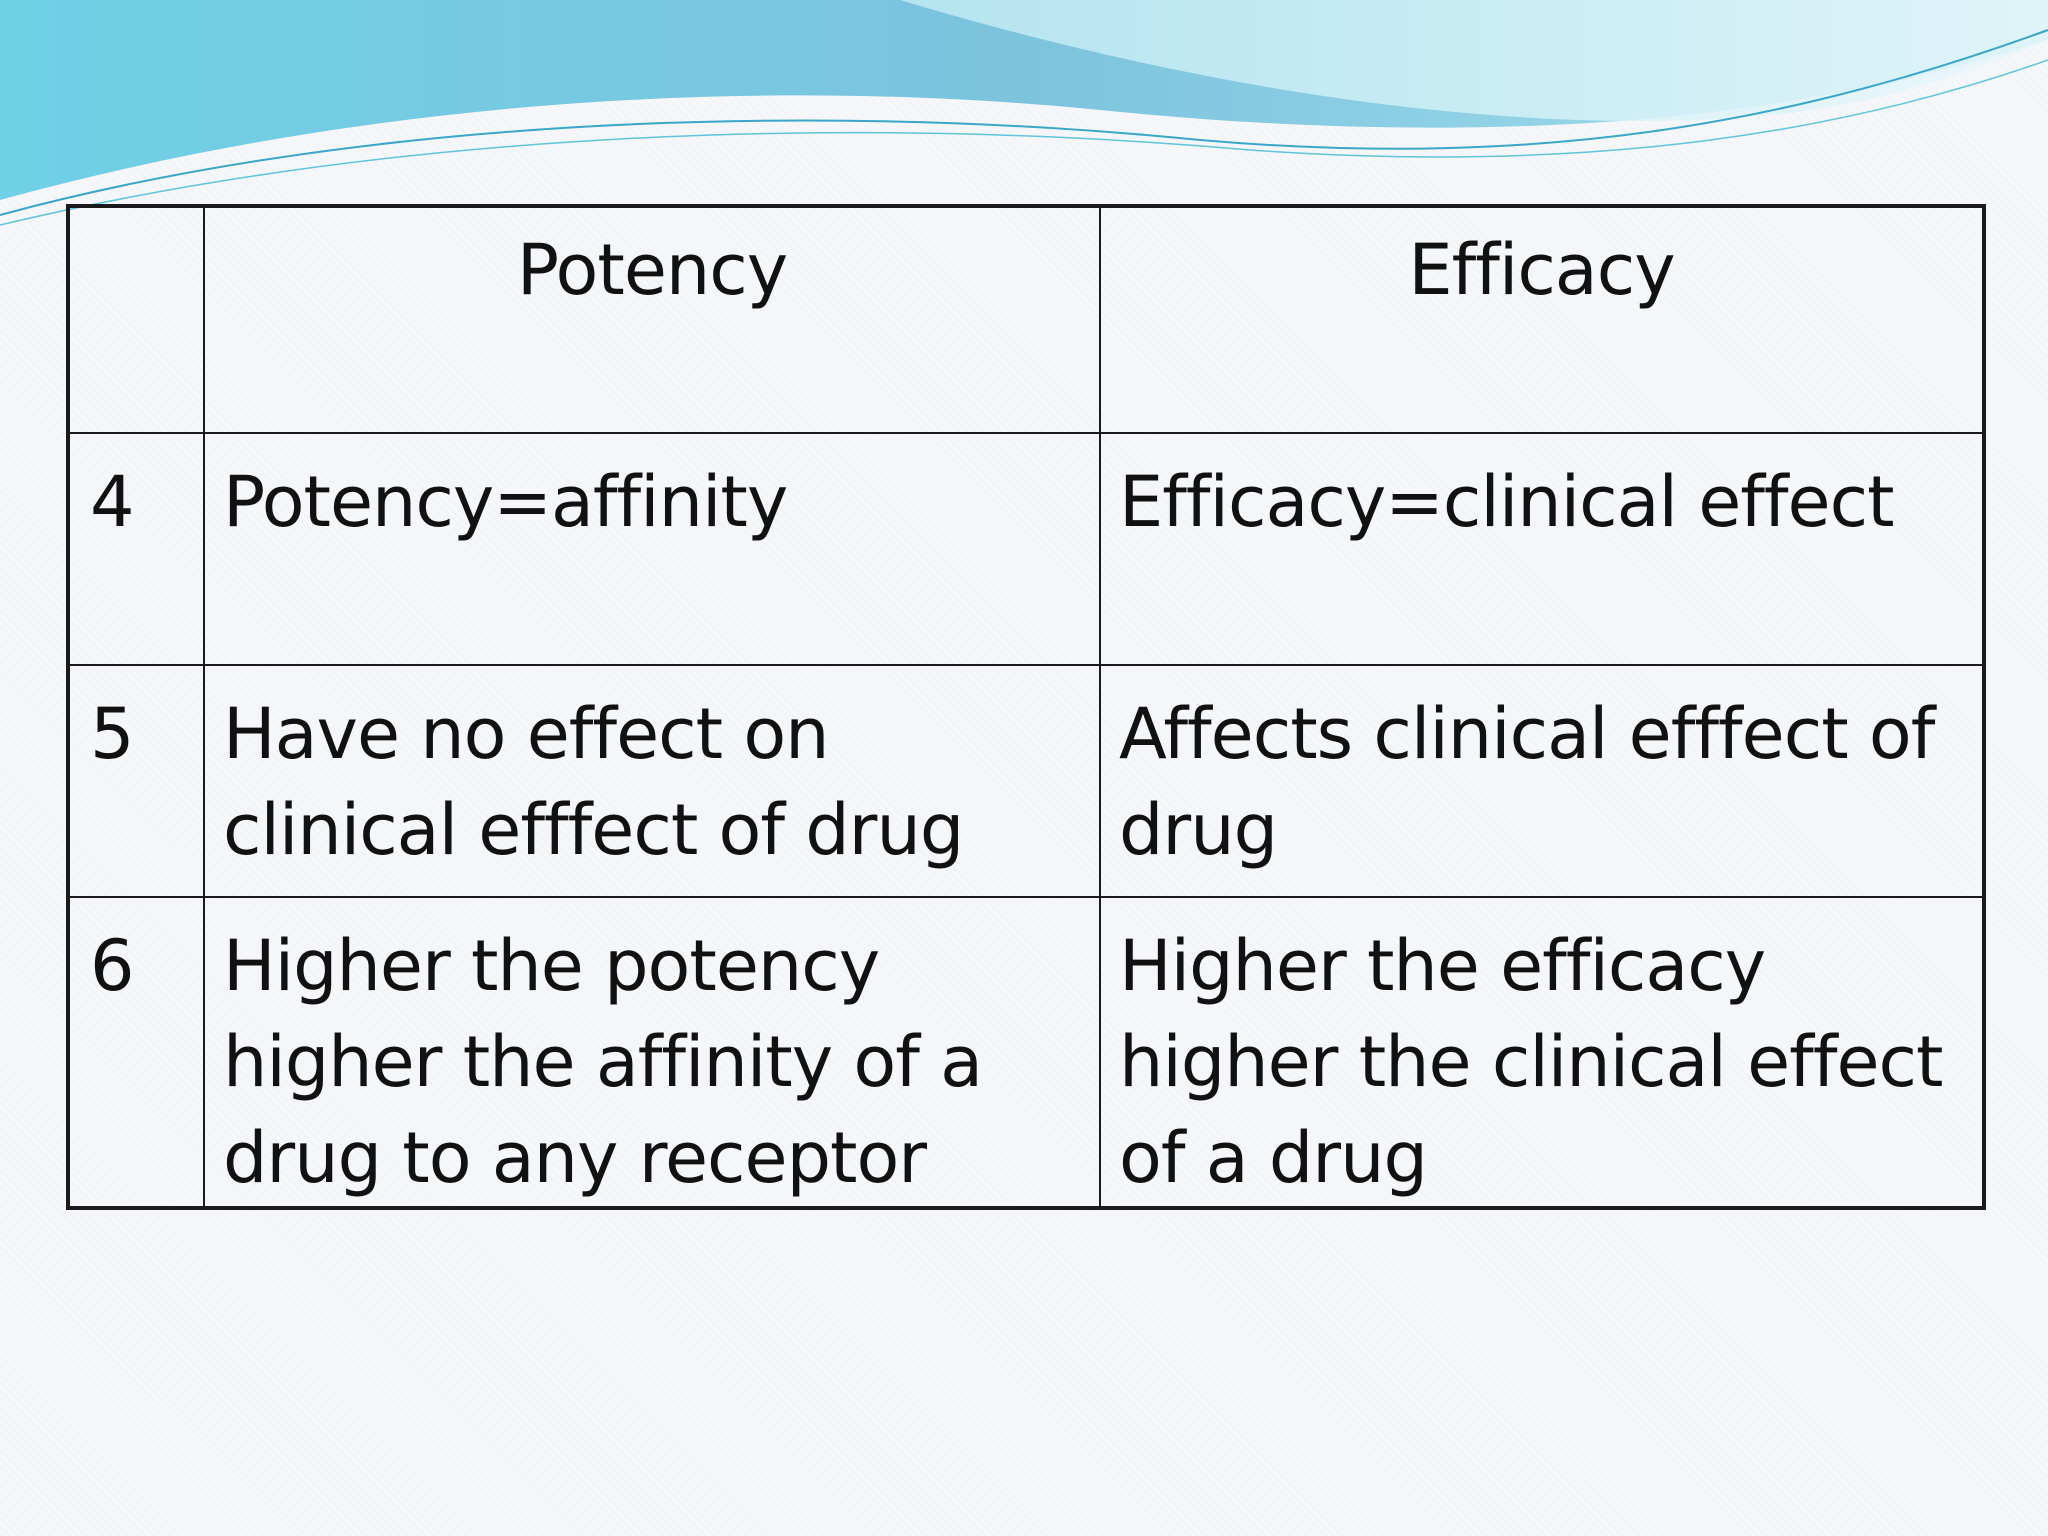 The height and width of the screenshot is (1536, 2048). Describe the element at coordinates (136, 1052) in the screenshot. I see `row-number: 6` at that location.